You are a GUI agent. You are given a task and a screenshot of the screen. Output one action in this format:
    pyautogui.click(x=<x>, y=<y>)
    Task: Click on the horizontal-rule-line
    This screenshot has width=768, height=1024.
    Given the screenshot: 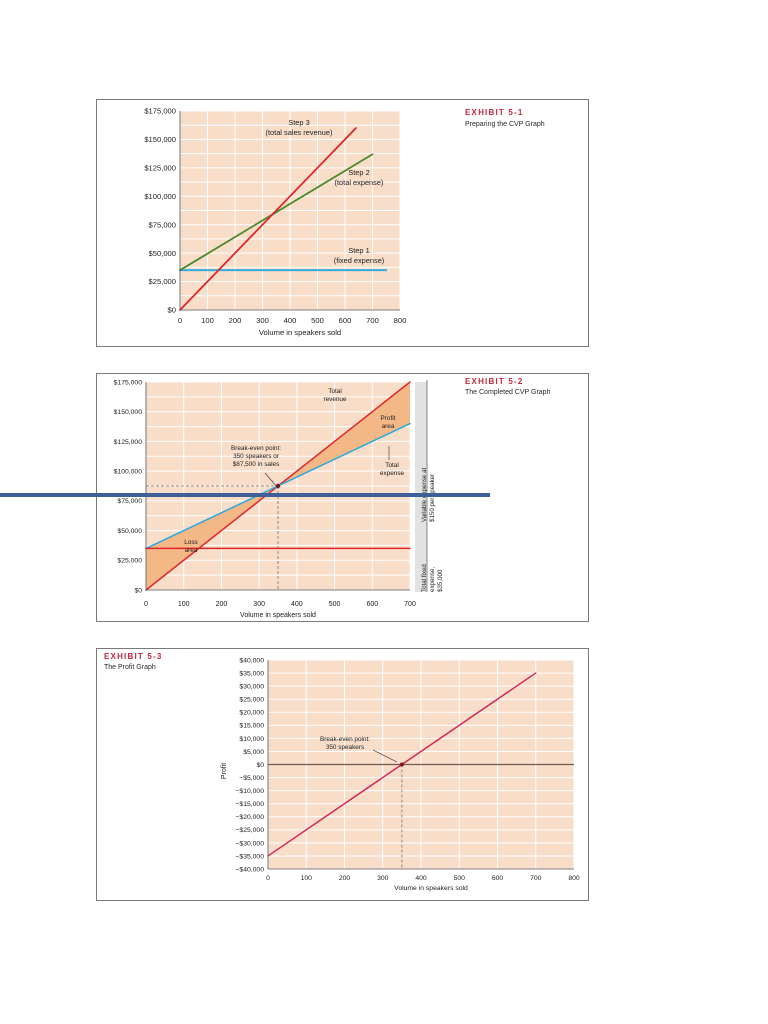 What is the action you would take?
    pyautogui.click(x=245, y=495)
    